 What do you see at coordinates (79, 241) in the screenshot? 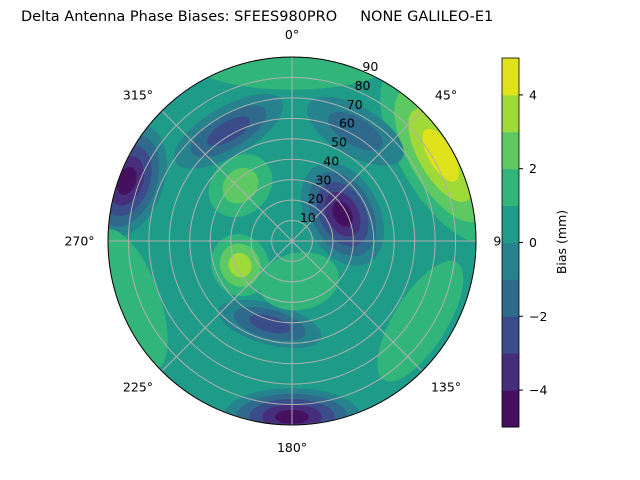
I see `theta-tick-label: 270°` at bounding box center [79, 241].